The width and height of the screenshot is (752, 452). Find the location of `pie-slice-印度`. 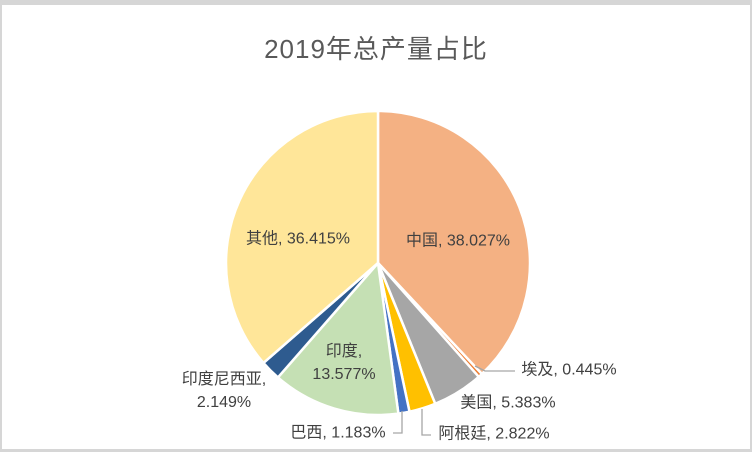

pie-slice-印度 is located at coordinates (338, 339).